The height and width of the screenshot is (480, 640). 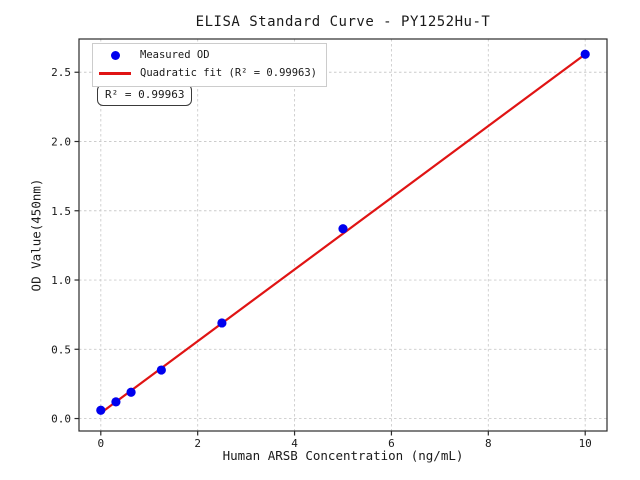 I want to click on x-axis-label: Human ARSB Concentration (ng/mL), so click(x=343, y=455).